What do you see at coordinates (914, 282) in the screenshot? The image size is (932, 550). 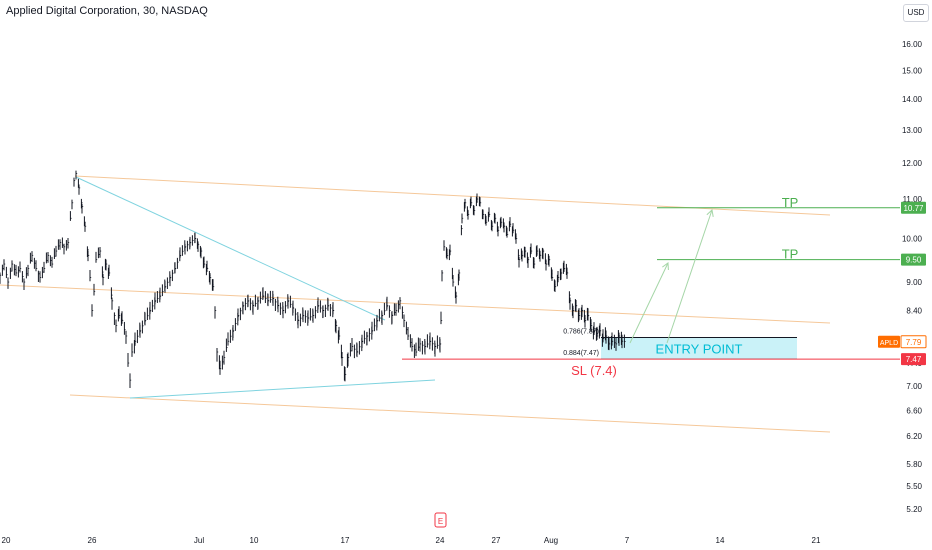 I see `y-tick-label: 9.00` at bounding box center [914, 282].